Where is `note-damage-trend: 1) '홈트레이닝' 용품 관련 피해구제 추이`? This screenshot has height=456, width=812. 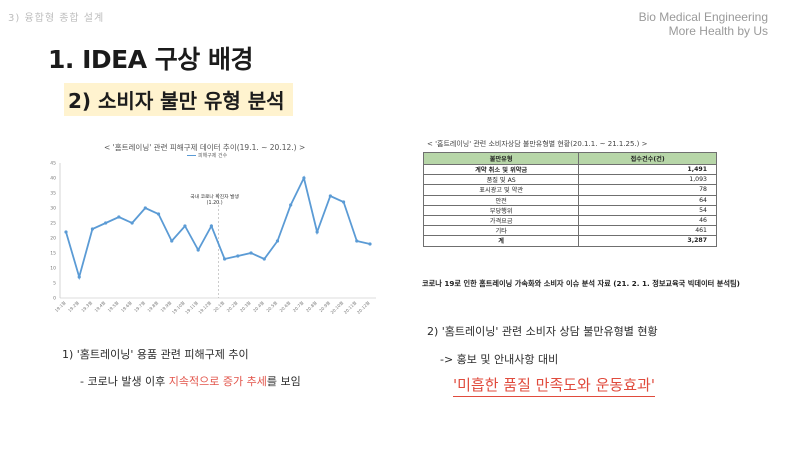 note-damage-trend: 1) '홈트레이닝' 용품 관련 피해구제 추이 is located at coordinates (155, 354).